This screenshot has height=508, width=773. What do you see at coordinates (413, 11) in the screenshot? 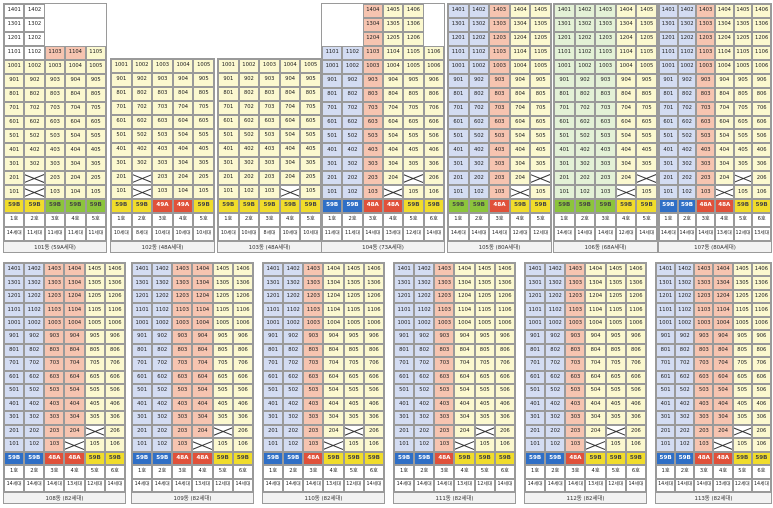
I see `unit-cell: 1406` at bounding box center [413, 11].